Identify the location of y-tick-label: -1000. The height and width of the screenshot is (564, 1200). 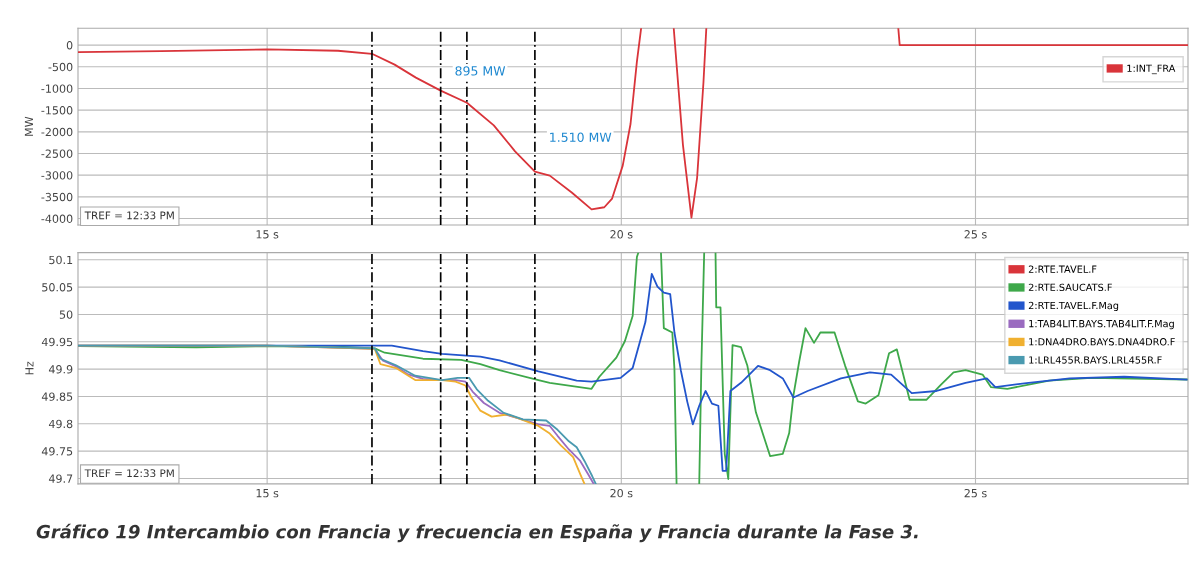
(57, 88).